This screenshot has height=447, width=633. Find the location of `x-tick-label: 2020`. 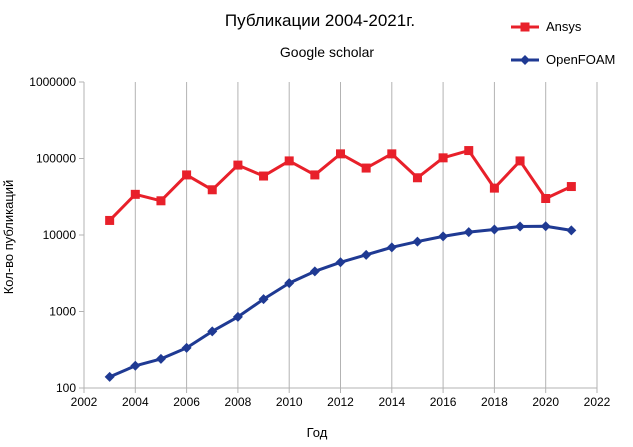

x-tick-label: 2020 is located at coordinates (545, 402).